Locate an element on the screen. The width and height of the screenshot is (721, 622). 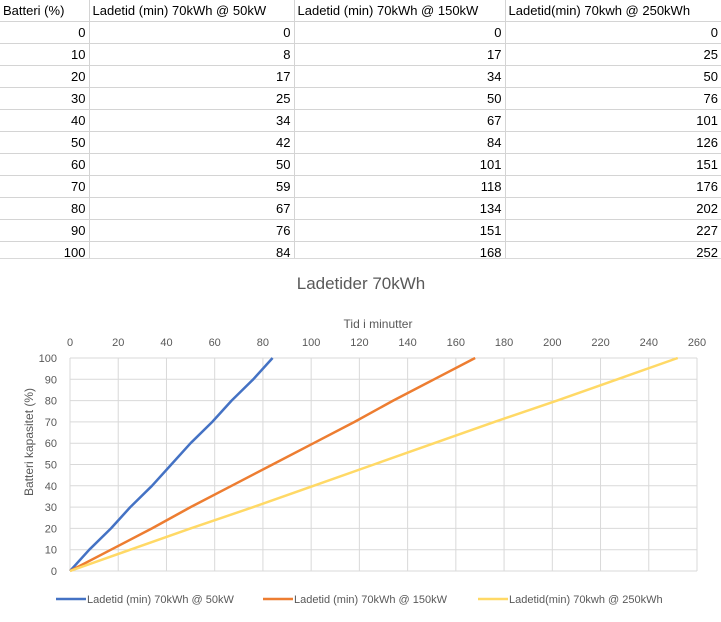
y-tick-label: 40 is located at coordinates (51, 487).